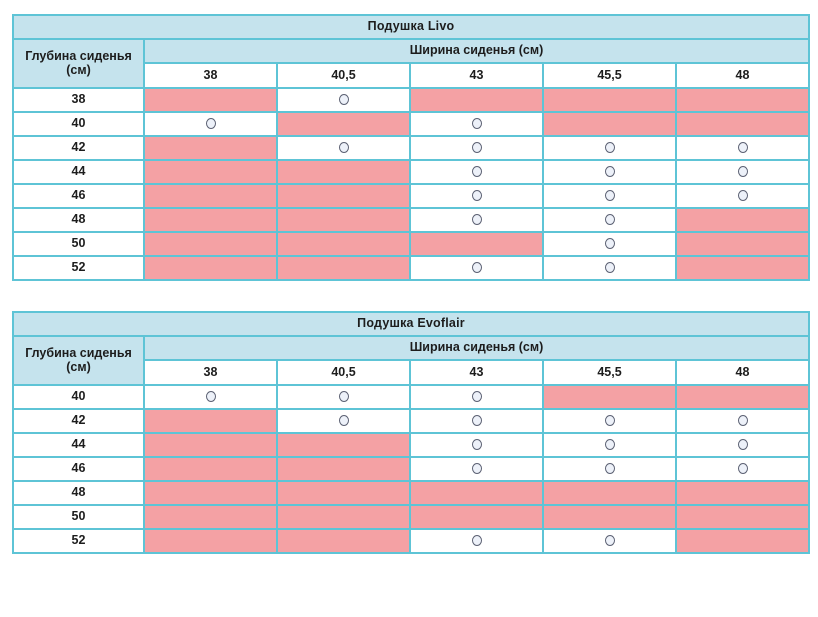  I want to click on table-row: 52, so click(411, 268).